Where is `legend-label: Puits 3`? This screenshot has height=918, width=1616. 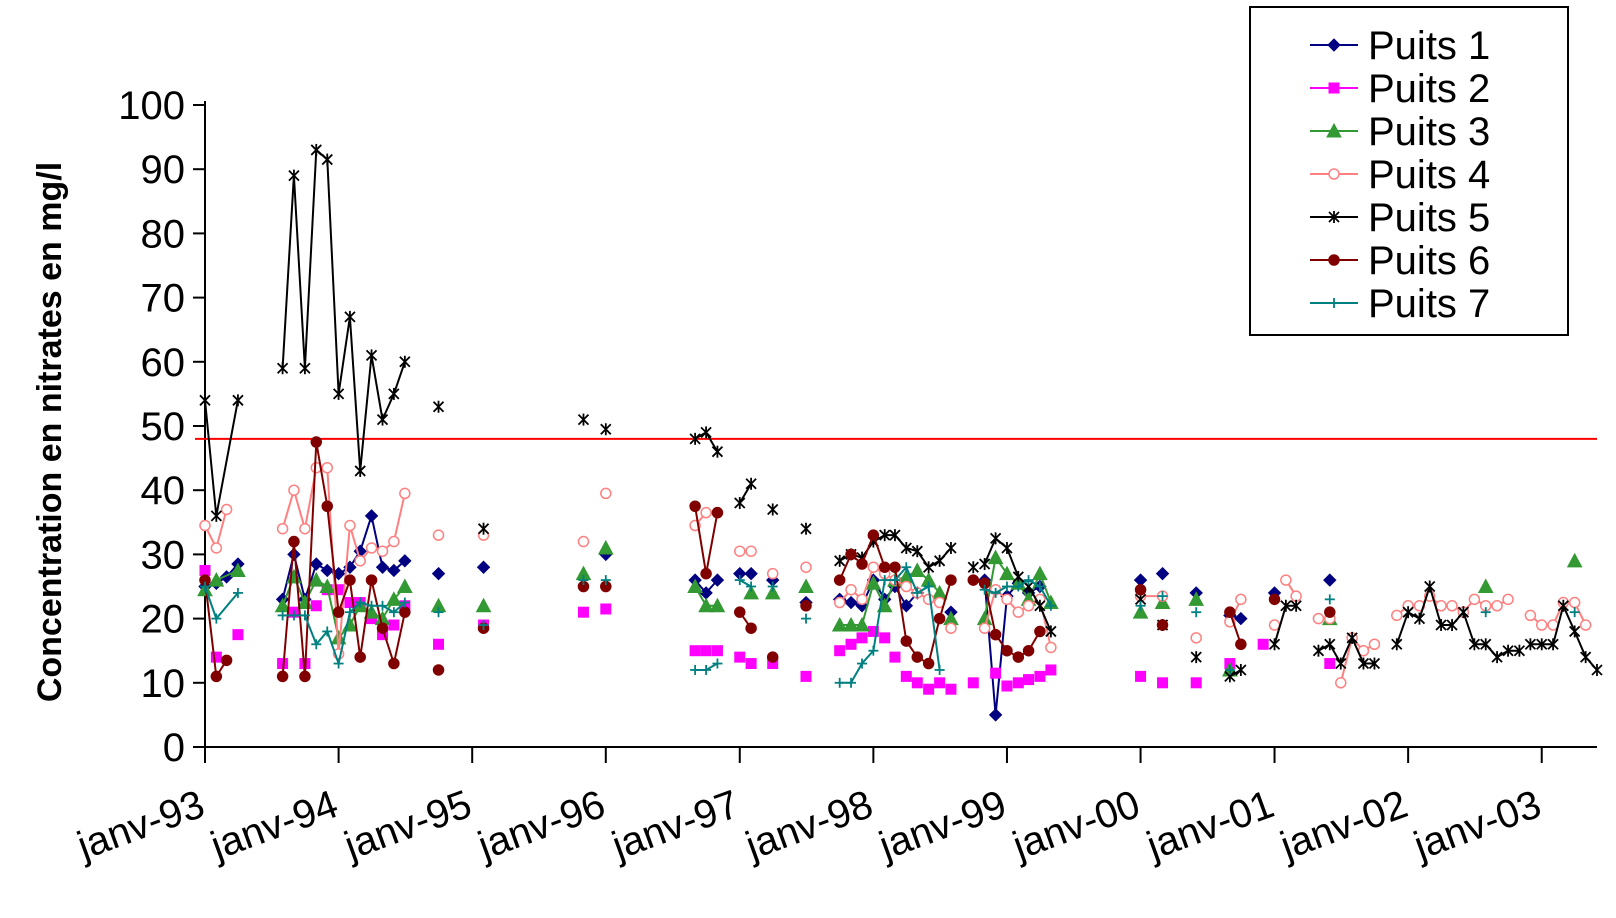
legend-label: Puits 3 is located at coordinates (1429, 132).